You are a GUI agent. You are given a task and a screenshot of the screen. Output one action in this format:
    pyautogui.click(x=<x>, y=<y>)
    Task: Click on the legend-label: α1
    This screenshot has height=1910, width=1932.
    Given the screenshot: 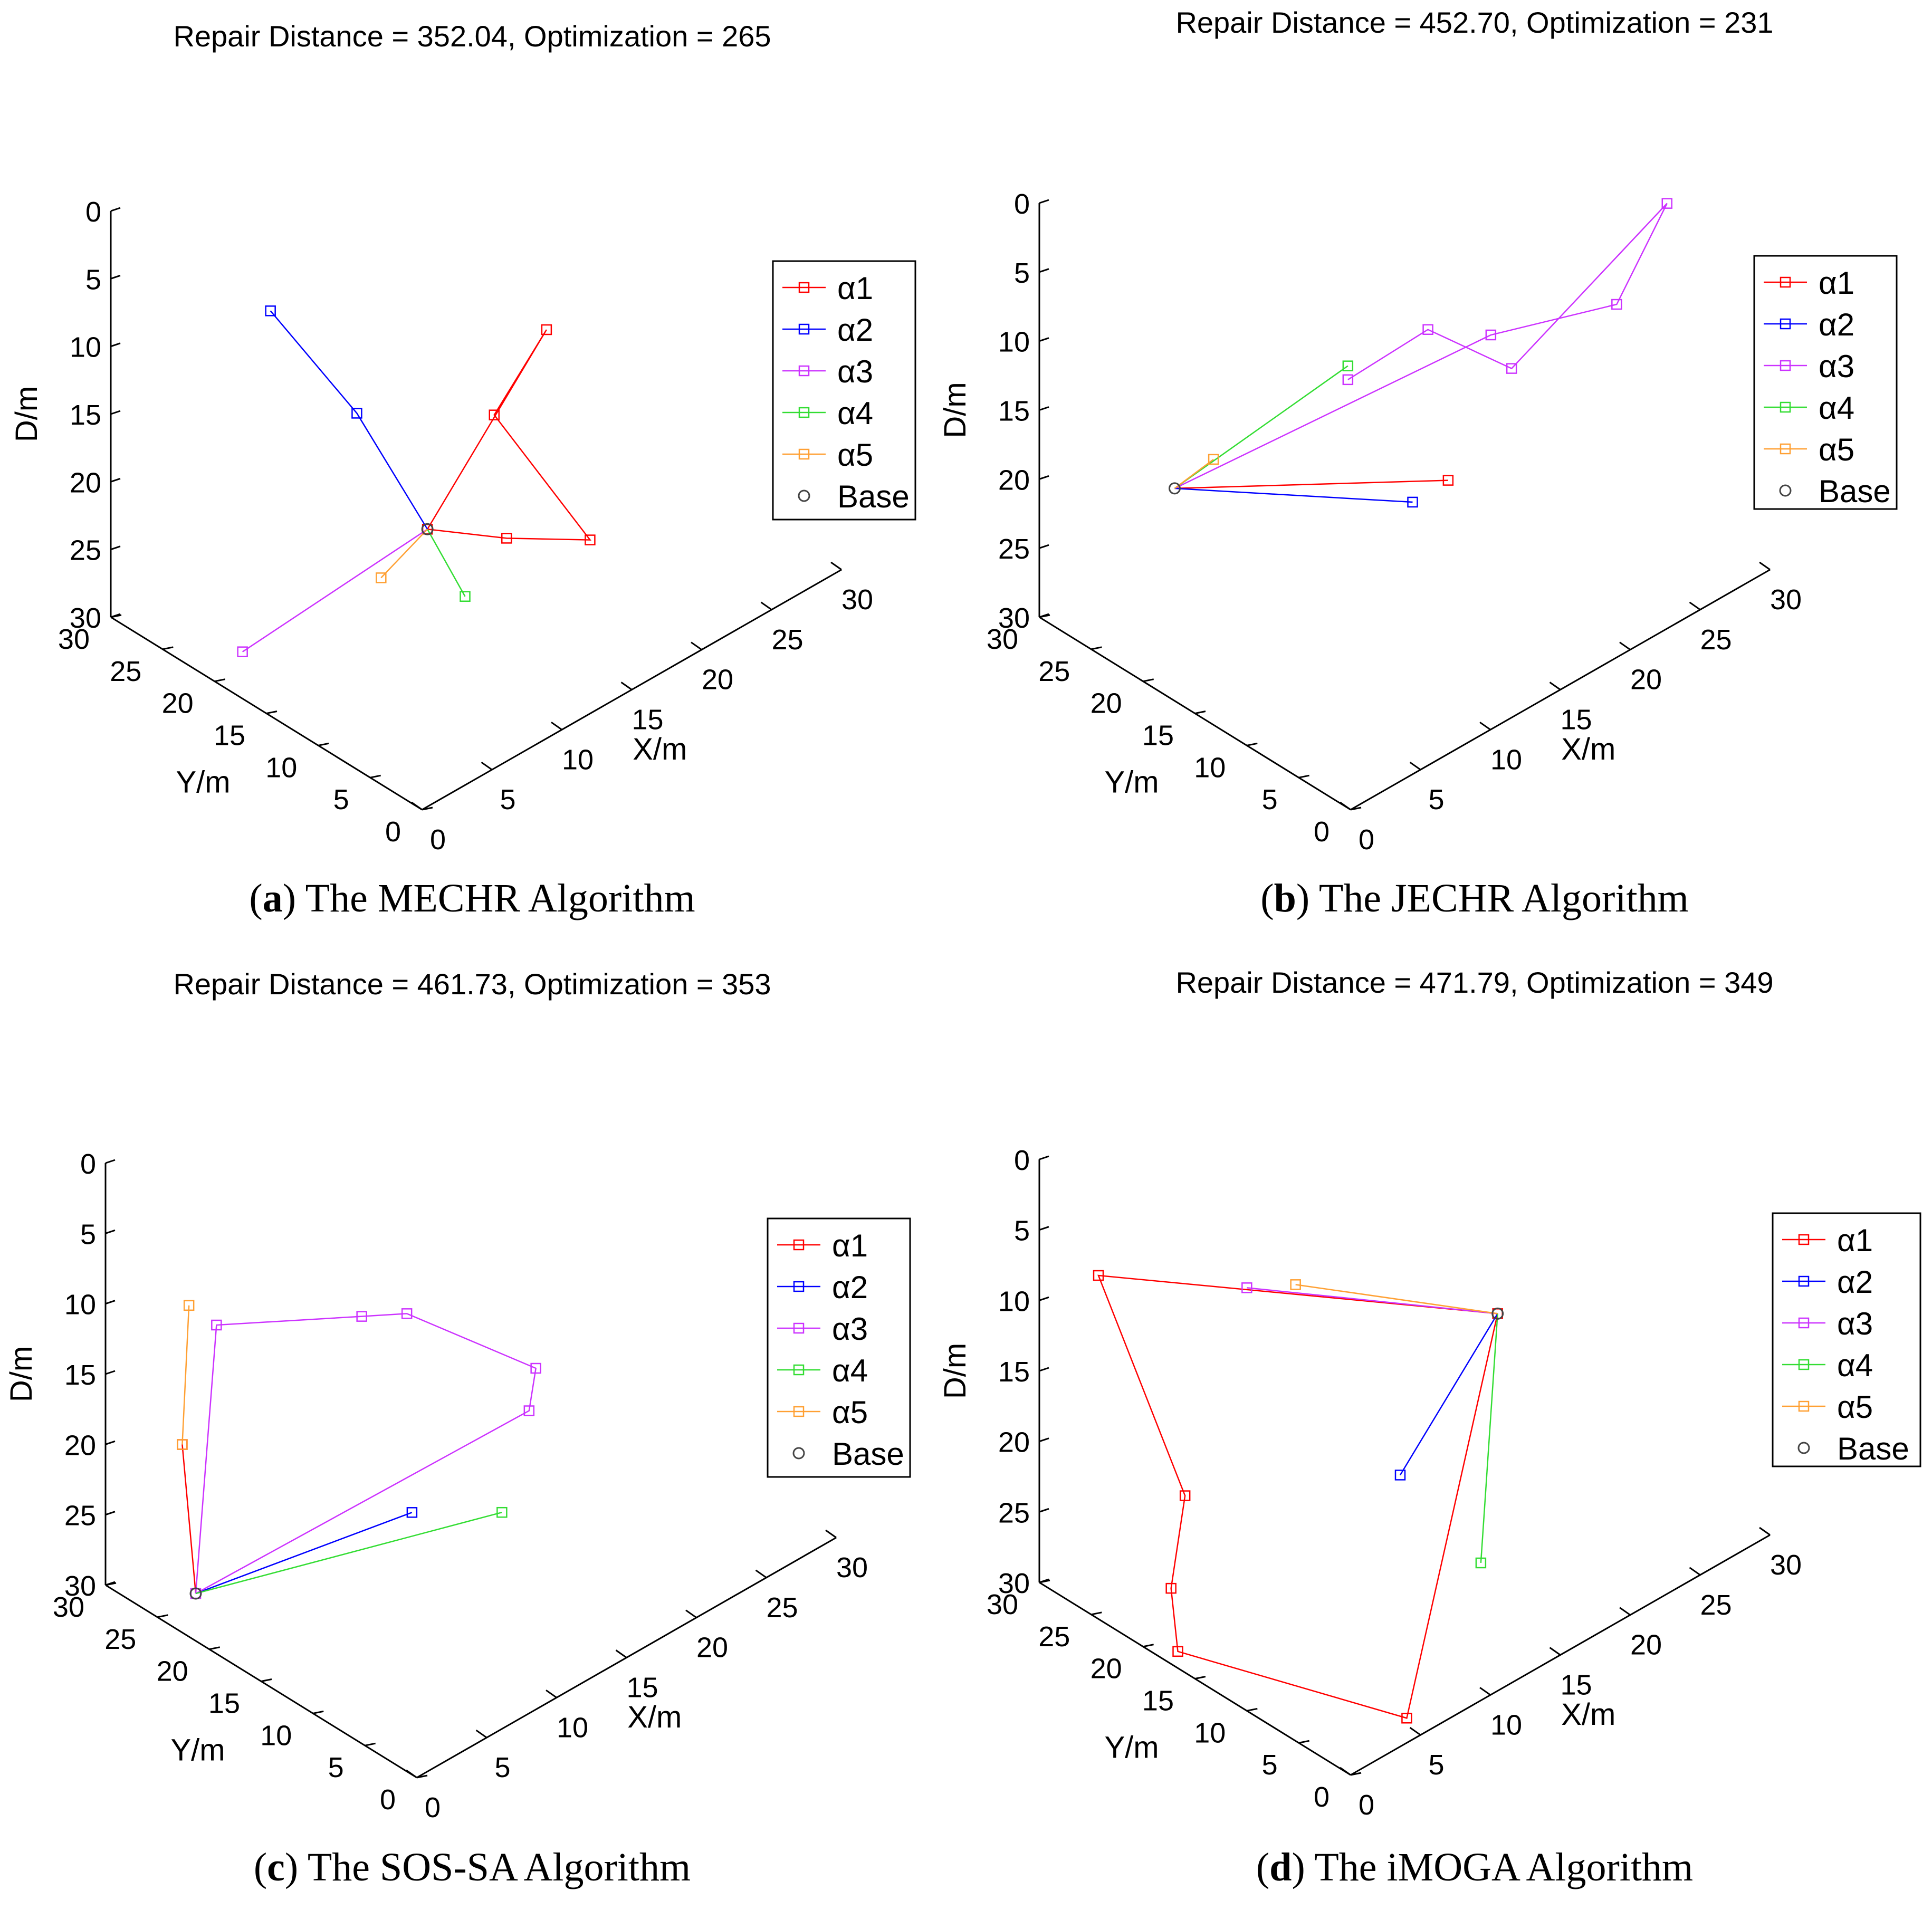 What is the action you would take?
    pyautogui.click(x=1837, y=283)
    